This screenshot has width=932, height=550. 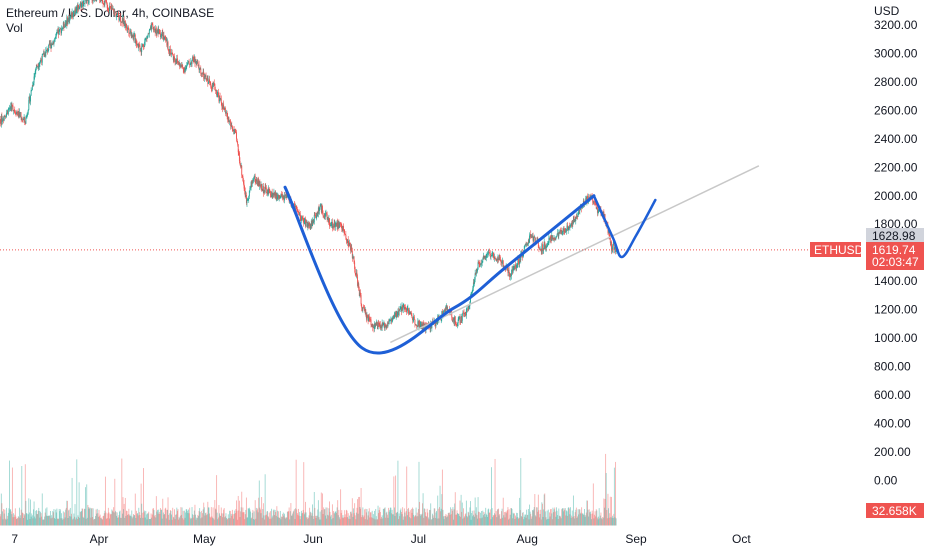 I want to click on y-tick-label: 1400.00, so click(x=896, y=281).